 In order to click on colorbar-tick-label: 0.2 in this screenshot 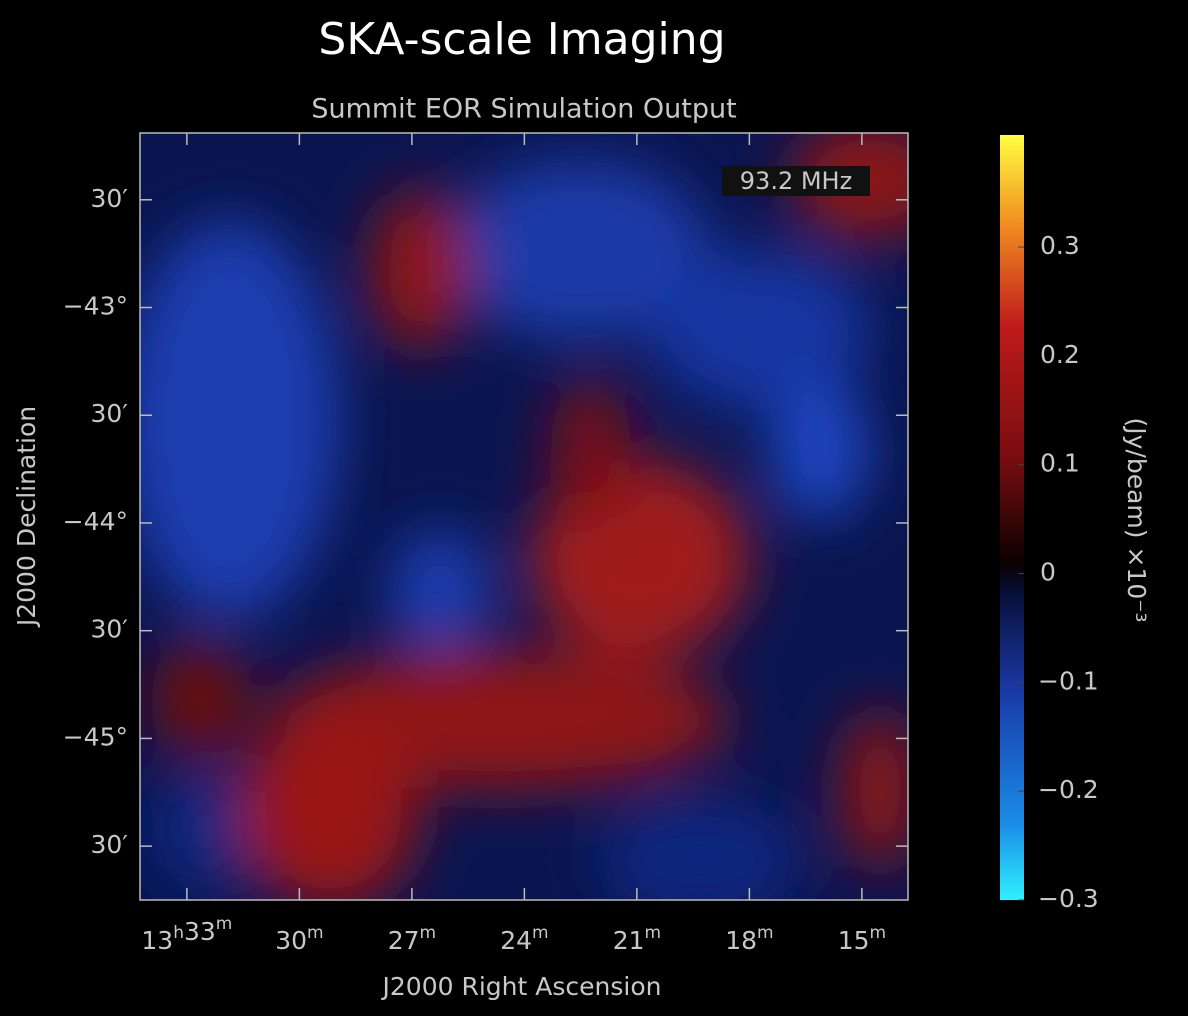, I will do `click(1060, 354)`.